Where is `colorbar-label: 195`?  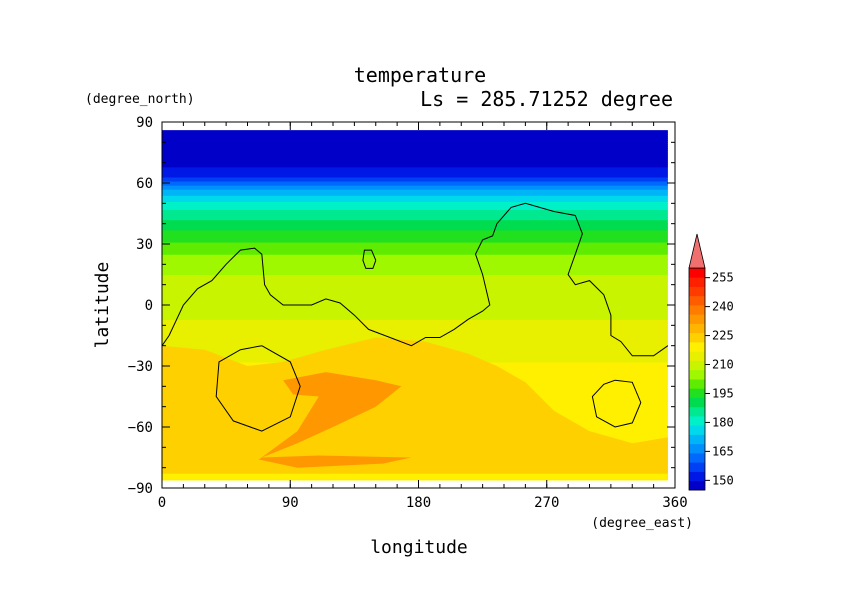
colorbar-label: 195 is located at coordinates (723, 393).